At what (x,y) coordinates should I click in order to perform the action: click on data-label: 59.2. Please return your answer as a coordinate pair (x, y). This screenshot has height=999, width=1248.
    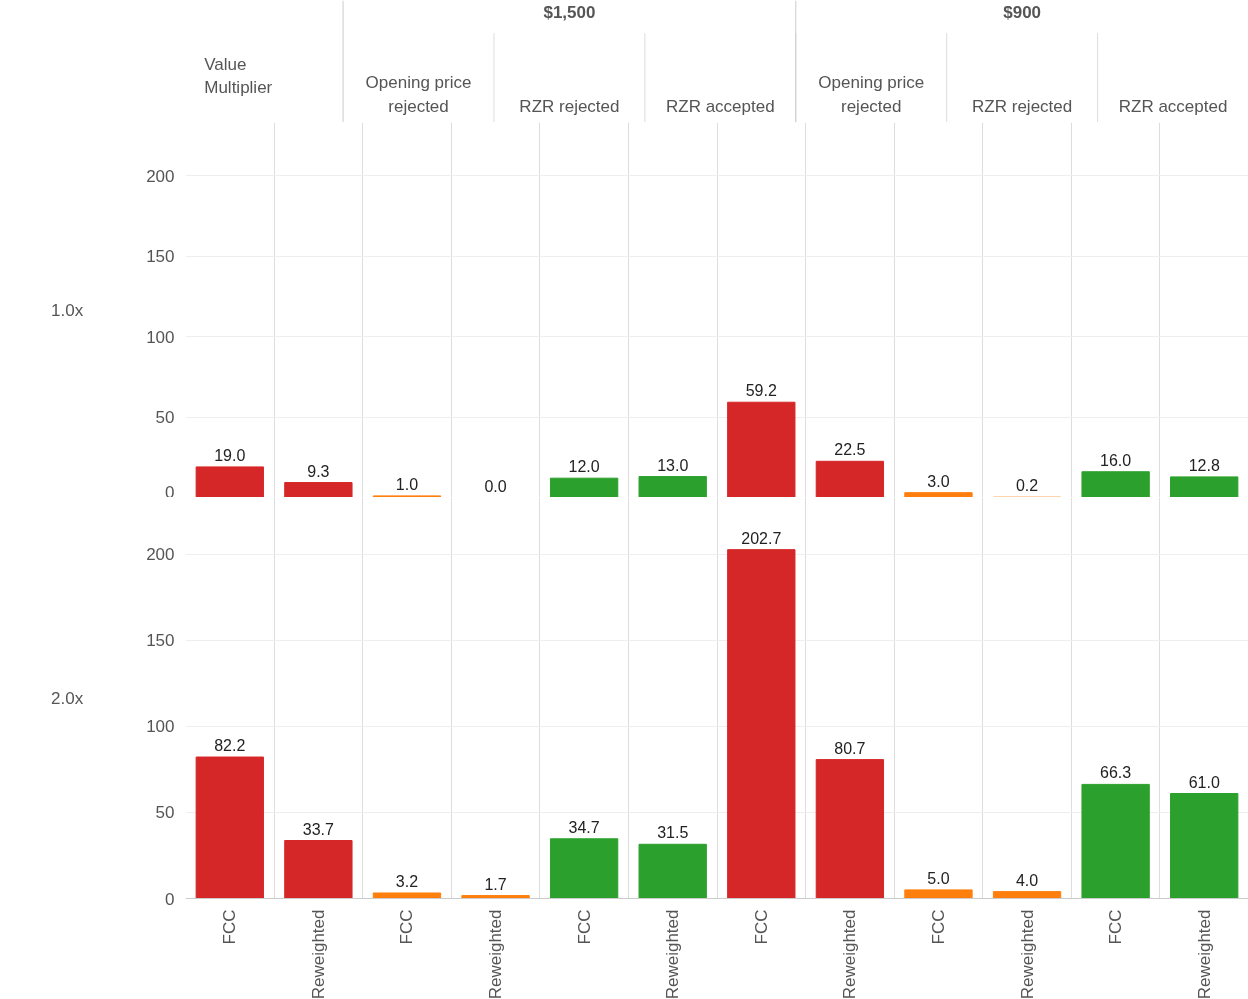
    Looking at the image, I should click on (761, 391).